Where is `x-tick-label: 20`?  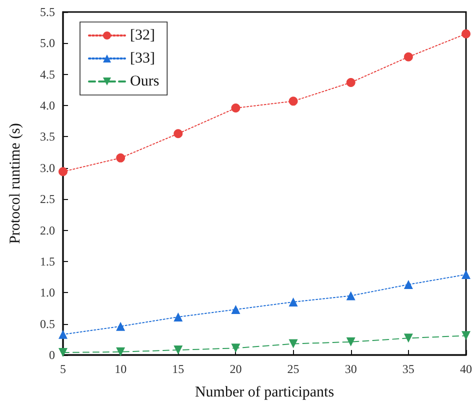 x-tick-label: 20 is located at coordinates (236, 369).